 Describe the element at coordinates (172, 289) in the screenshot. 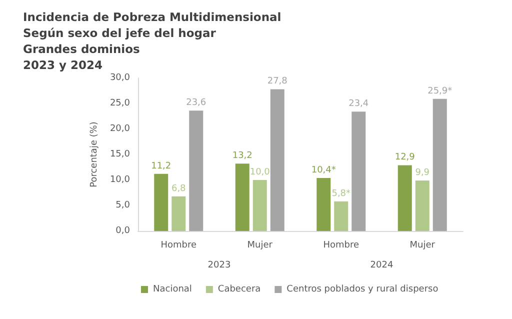

I see `legend-label: Nacional` at that location.